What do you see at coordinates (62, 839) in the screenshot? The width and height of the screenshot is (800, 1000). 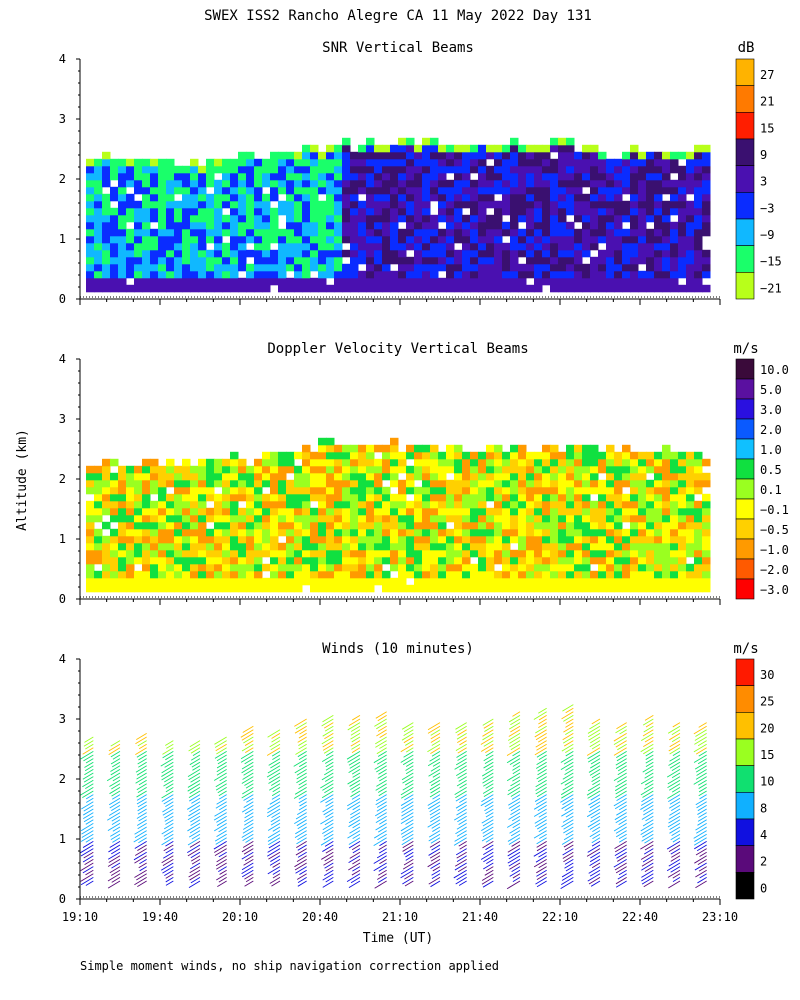 I see `y-tick-label: 1` at bounding box center [62, 839].